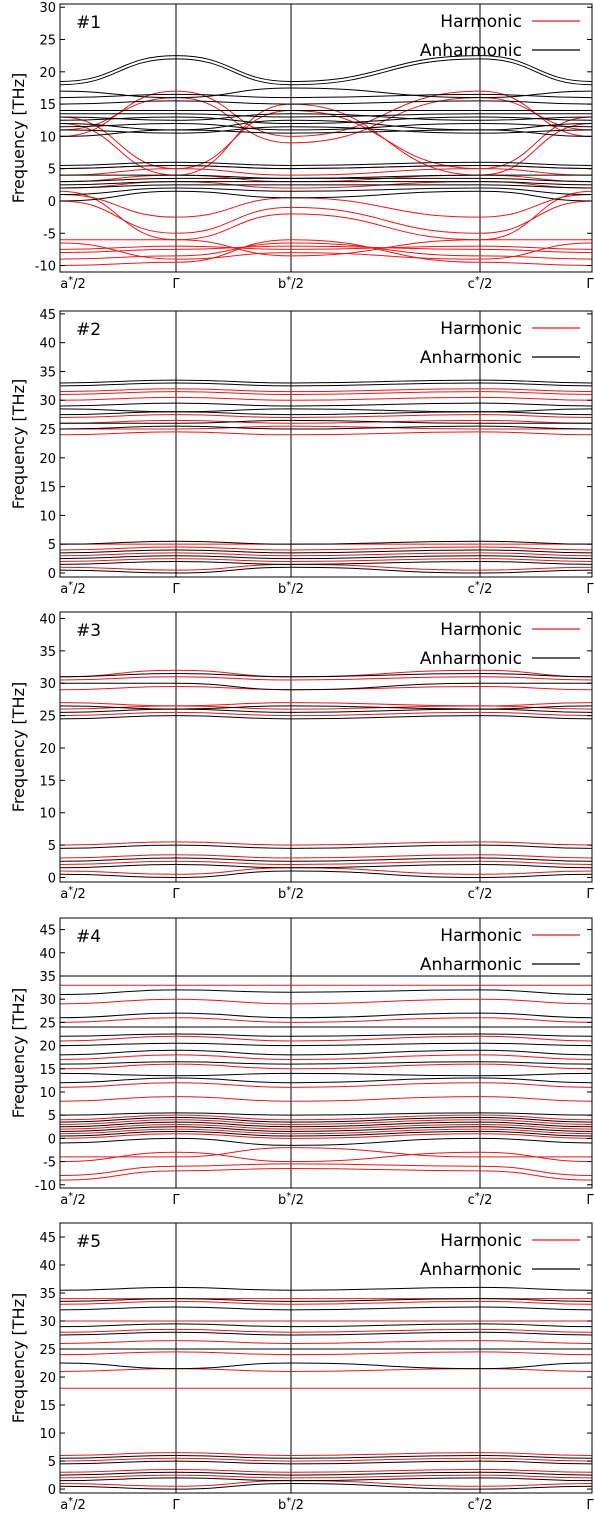 Image resolution: width=594 pixels, height=1519 pixels. What do you see at coordinates (47, 401) in the screenshot?
I see `y-tick-label: 30` at bounding box center [47, 401].